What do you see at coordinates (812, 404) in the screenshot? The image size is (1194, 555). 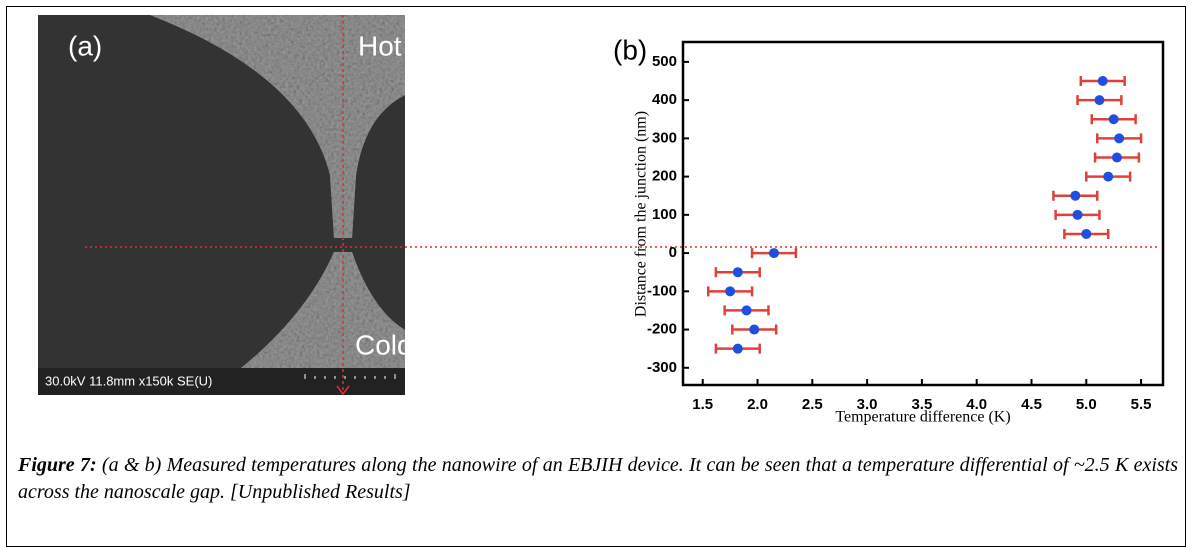 I see `x-tick-label: 2.5` at bounding box center [812, 404].